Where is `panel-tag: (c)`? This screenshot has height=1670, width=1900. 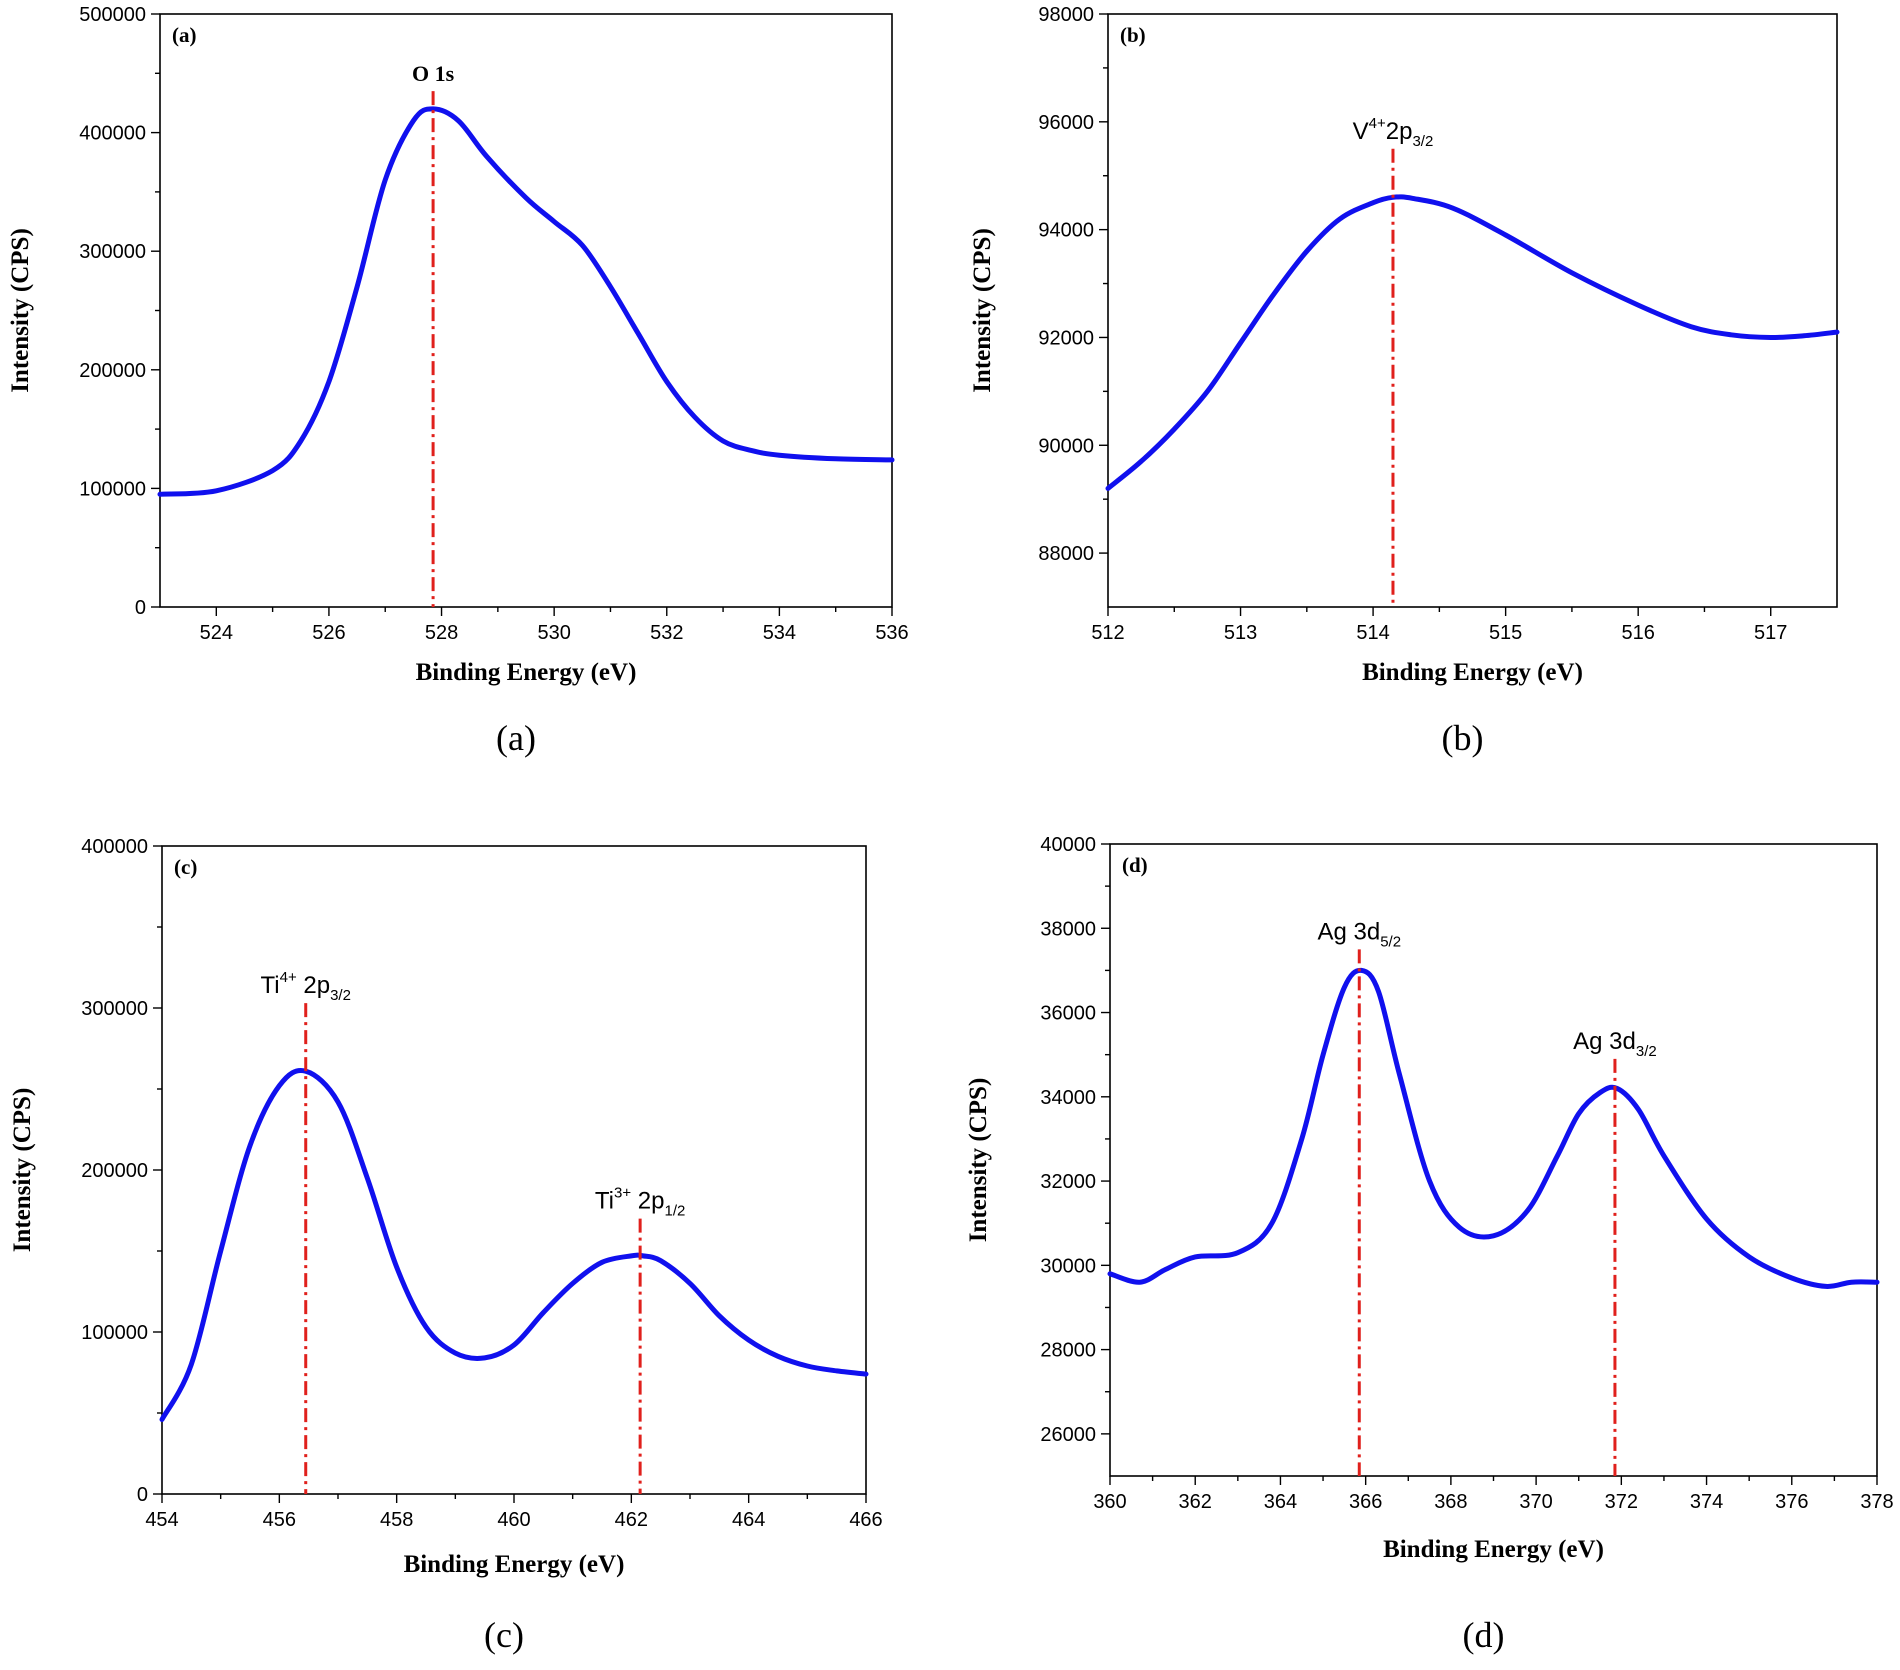 panel-tag: (c) is located at coordinates (185, 867).